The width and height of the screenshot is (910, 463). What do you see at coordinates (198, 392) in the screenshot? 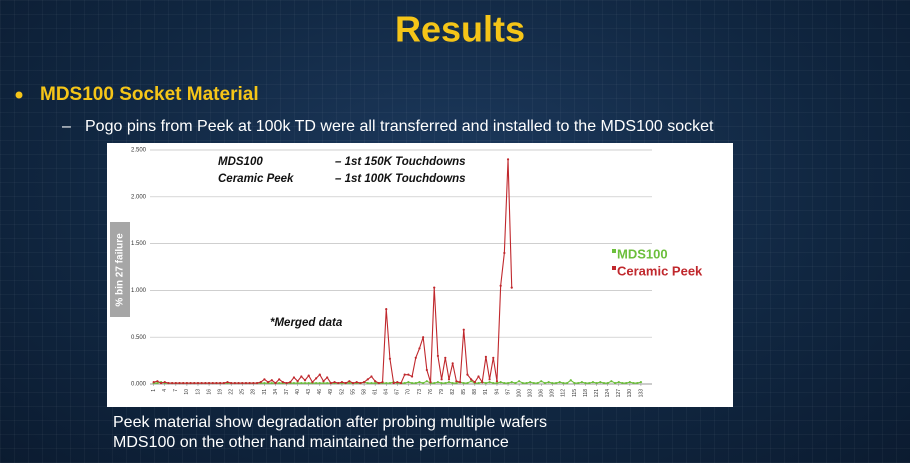
I see `x-tick-label: 13` at bounding box center [198, 392].